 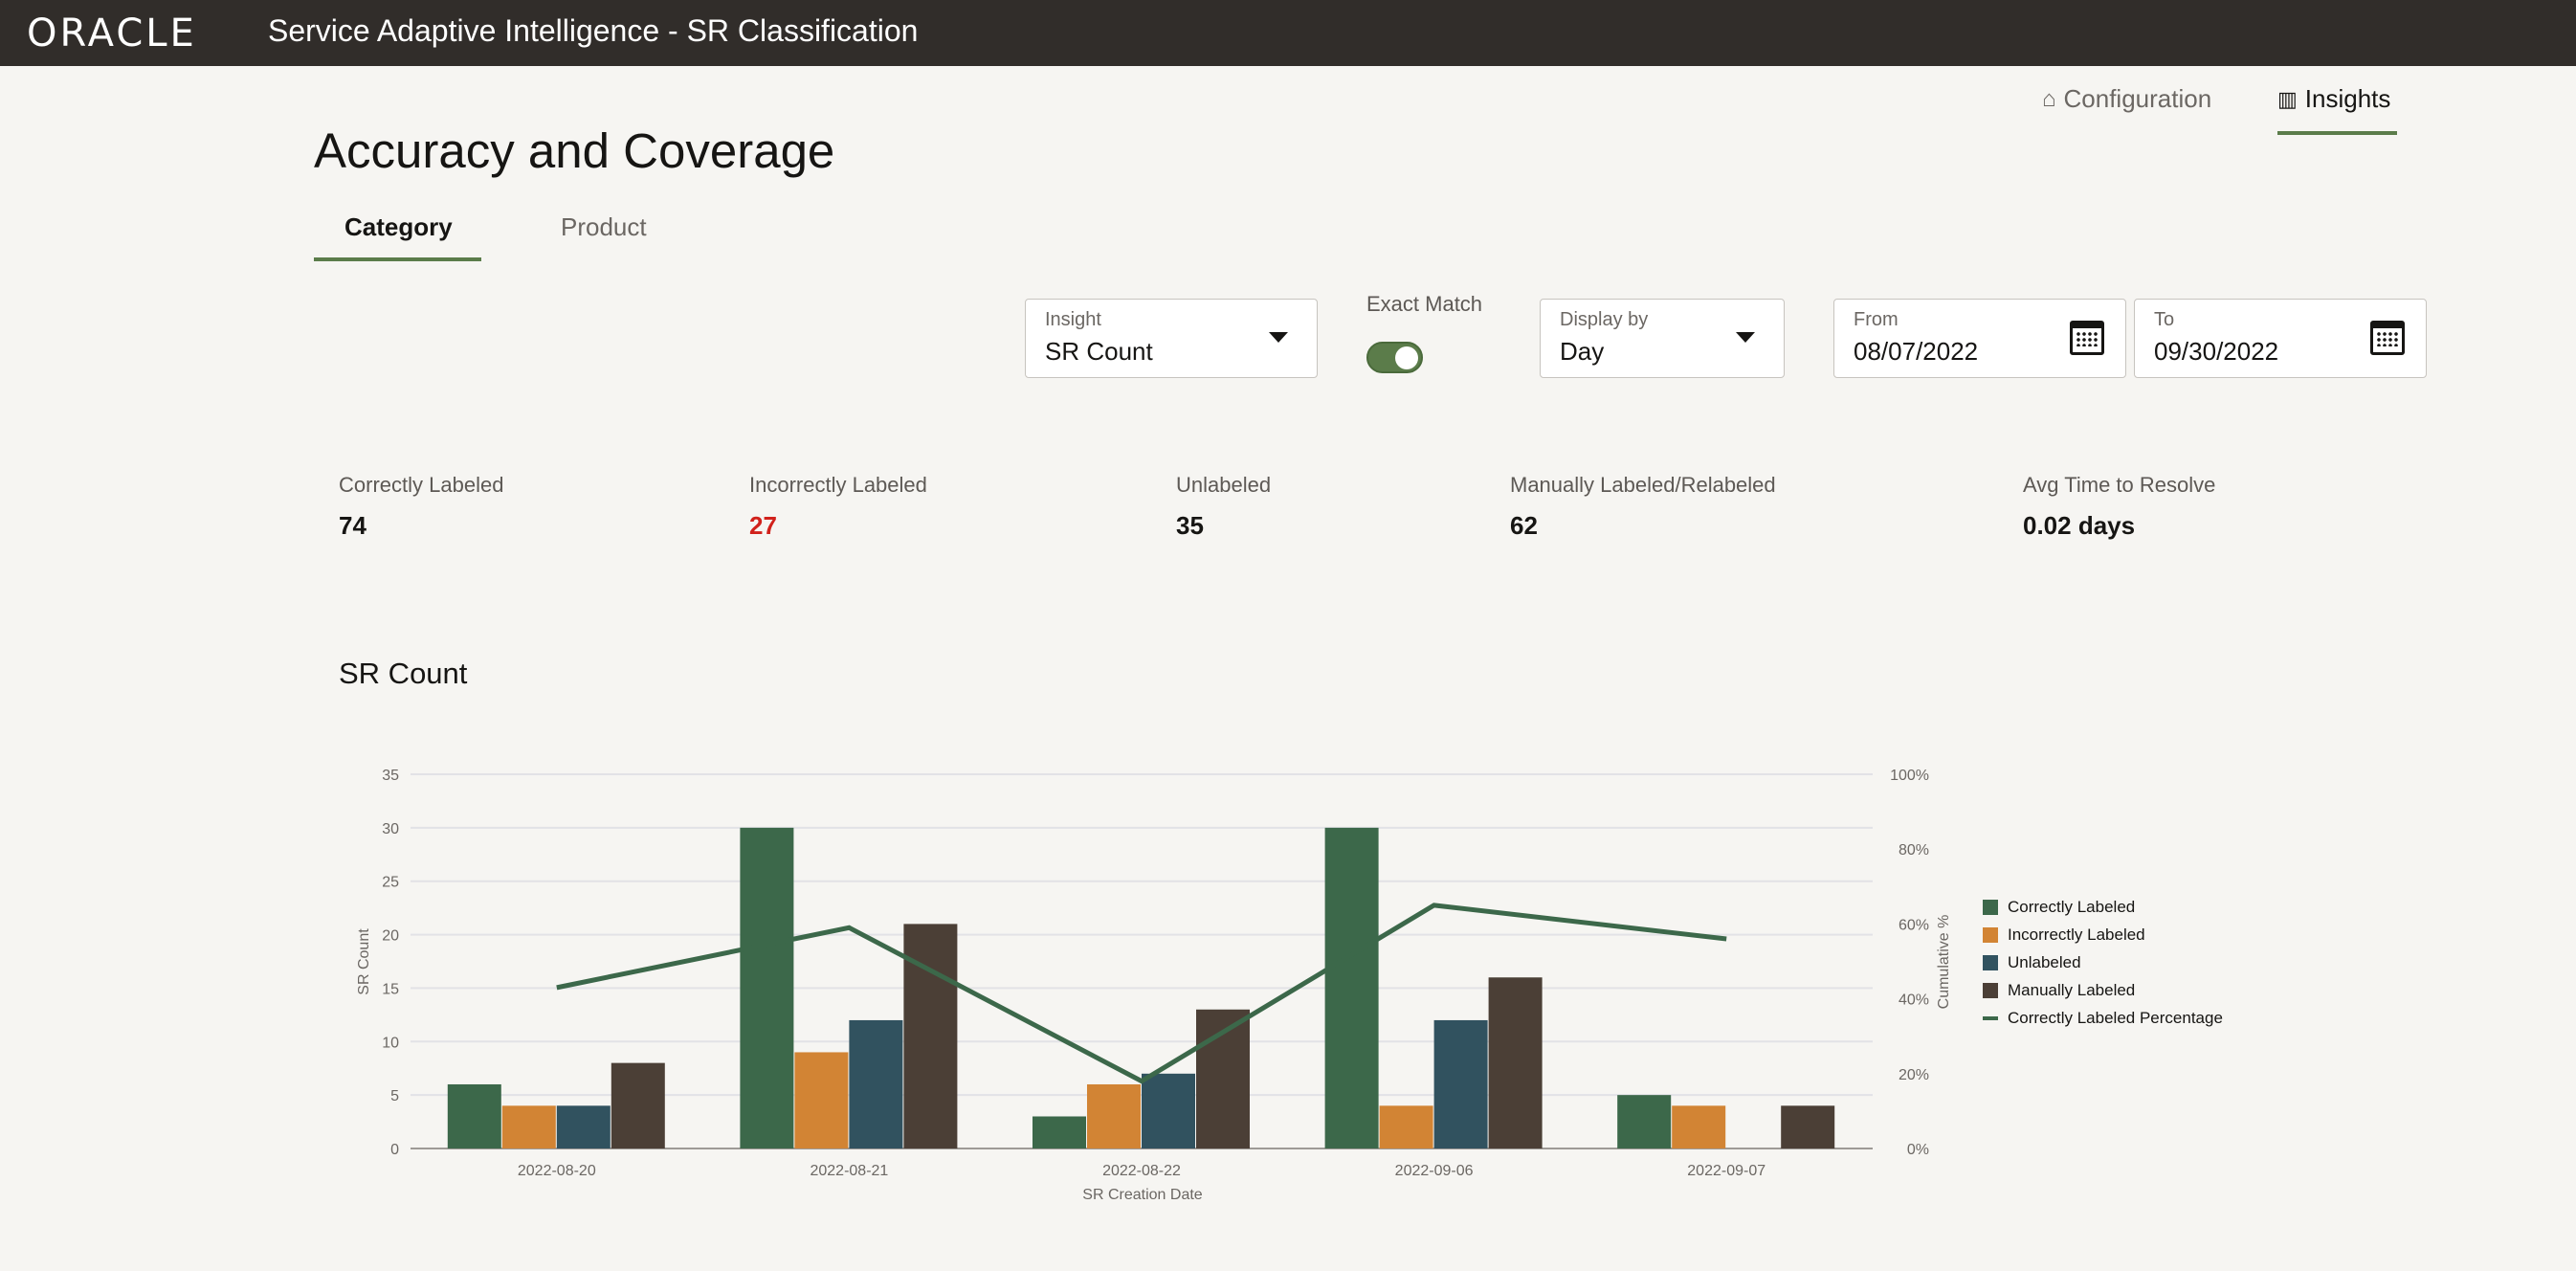 I want to click on legend-label: Incorrectly Labeled, so click(x=2076, y=935).